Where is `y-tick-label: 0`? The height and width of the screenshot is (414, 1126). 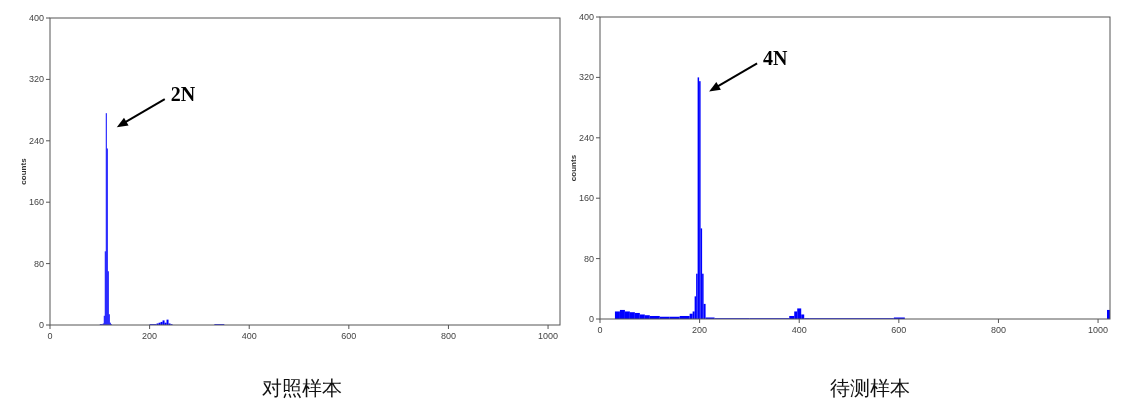 y-tick-label: 0 is located at coordinates (591, 319).